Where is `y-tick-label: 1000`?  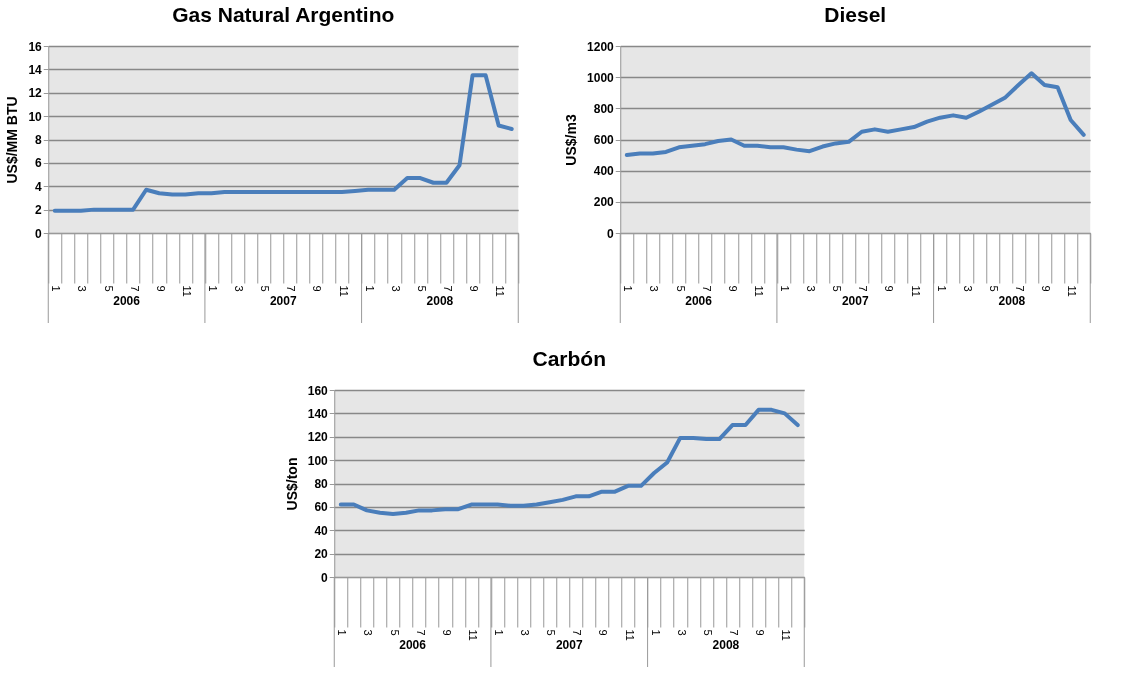 y-tick-label: 1000 is located at coordinates (601, 77).